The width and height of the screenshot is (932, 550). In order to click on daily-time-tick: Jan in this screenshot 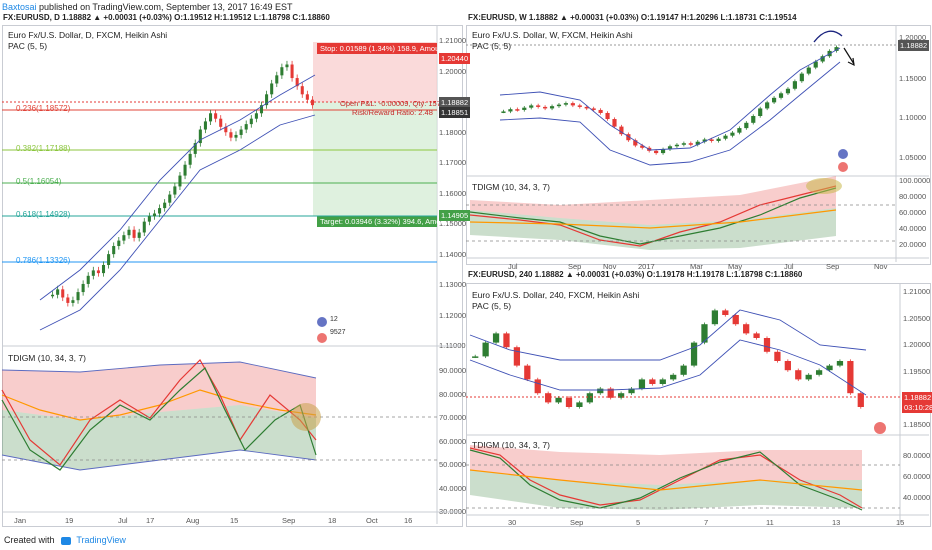, I will do `click(20, 520)`.